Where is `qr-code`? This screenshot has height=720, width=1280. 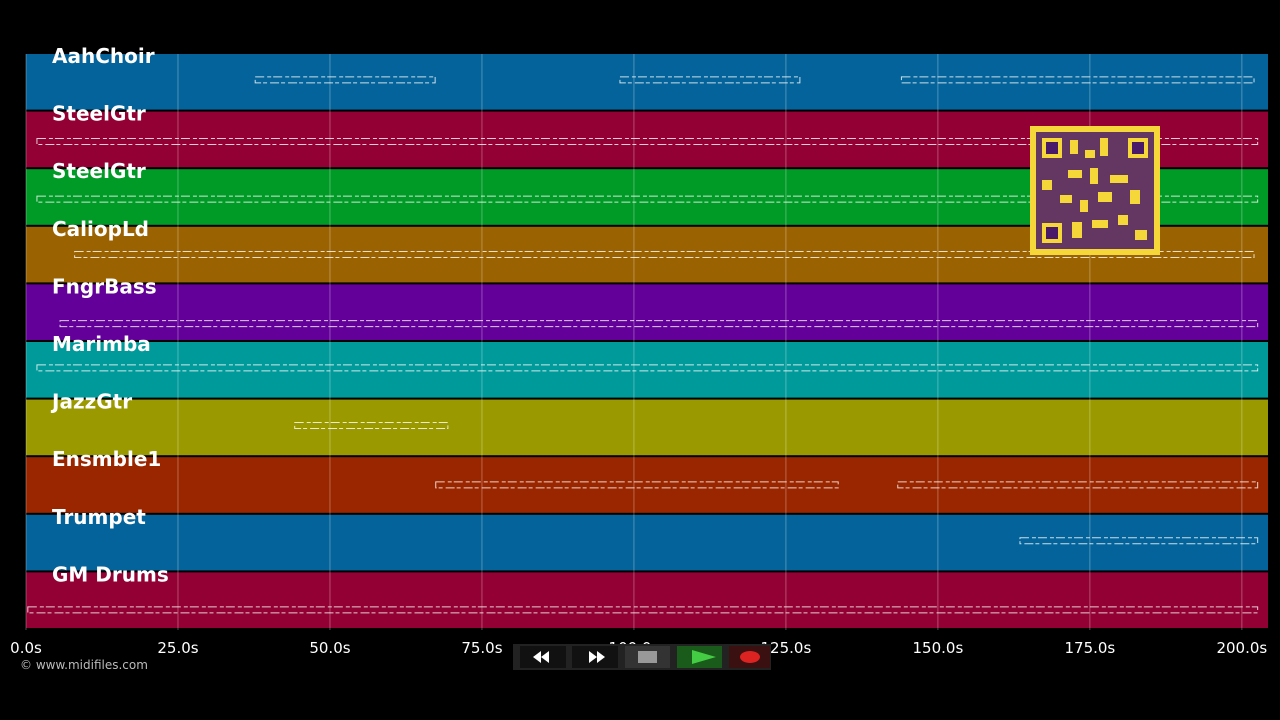 qr-code is located at coordinates (1095, 190).